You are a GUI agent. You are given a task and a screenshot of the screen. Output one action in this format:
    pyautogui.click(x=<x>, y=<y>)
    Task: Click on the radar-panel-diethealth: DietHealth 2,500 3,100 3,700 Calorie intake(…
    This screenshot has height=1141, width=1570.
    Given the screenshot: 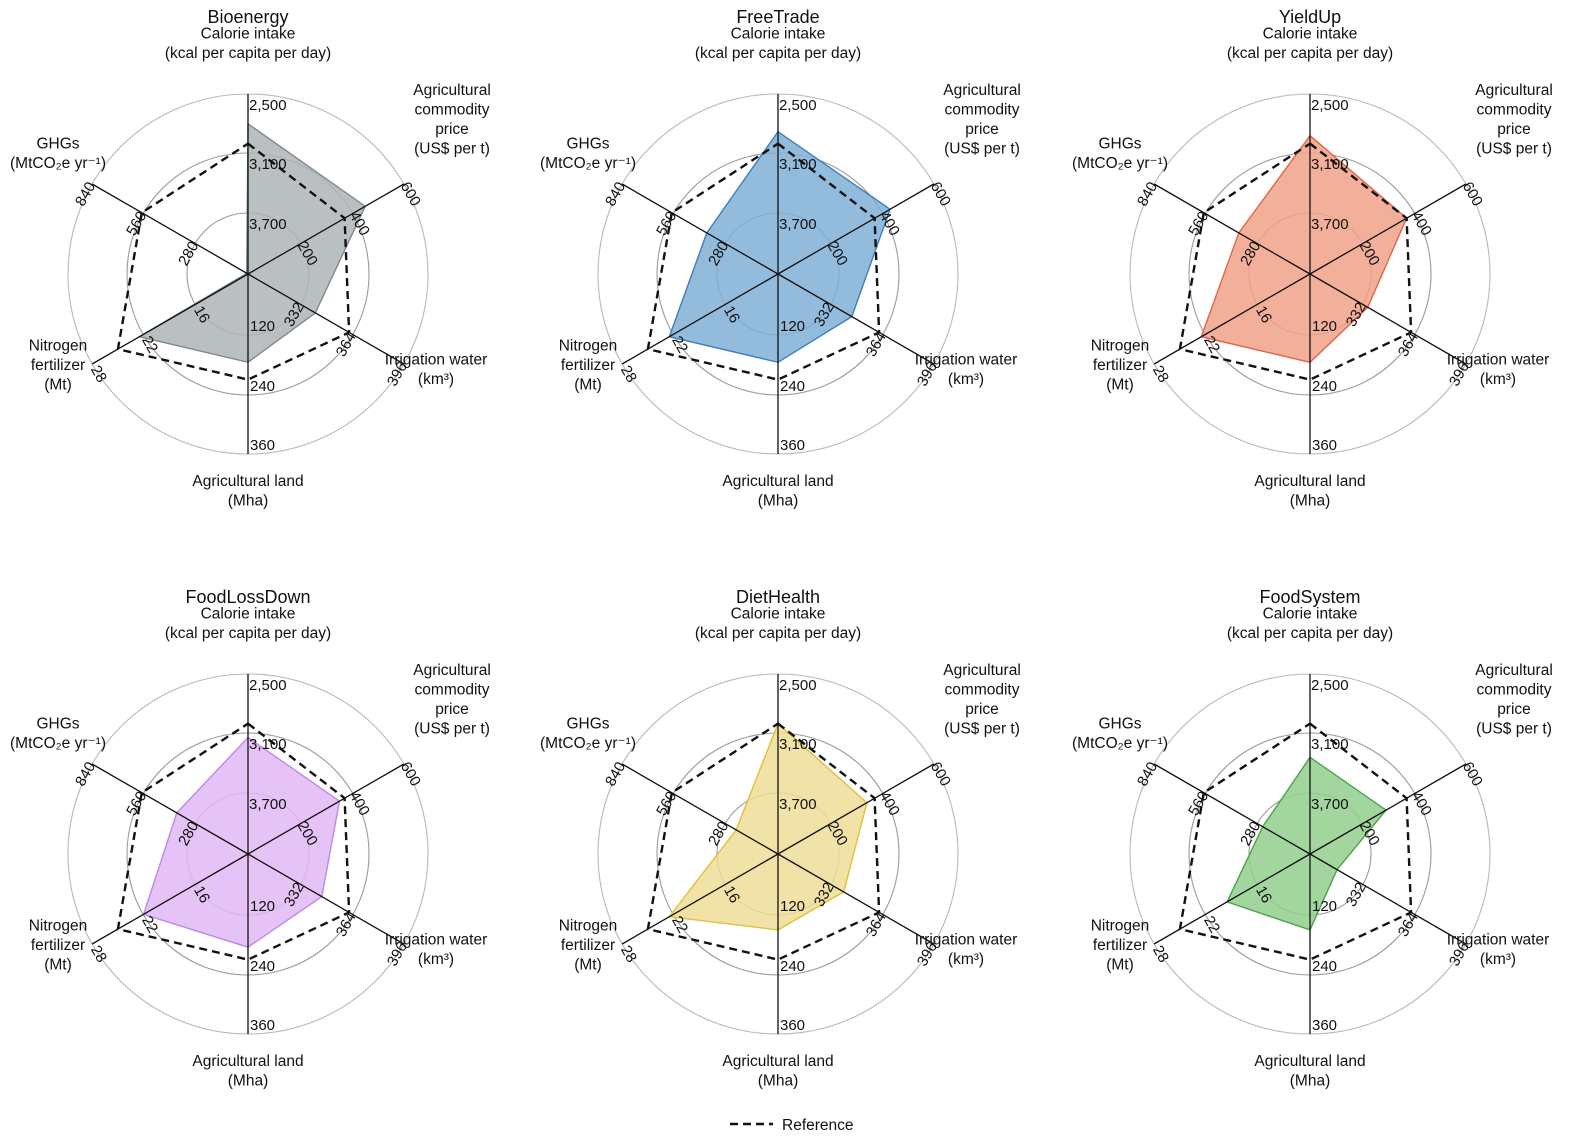 What is the action you would take?
    pyautogui.click(x=780, y=838)
    